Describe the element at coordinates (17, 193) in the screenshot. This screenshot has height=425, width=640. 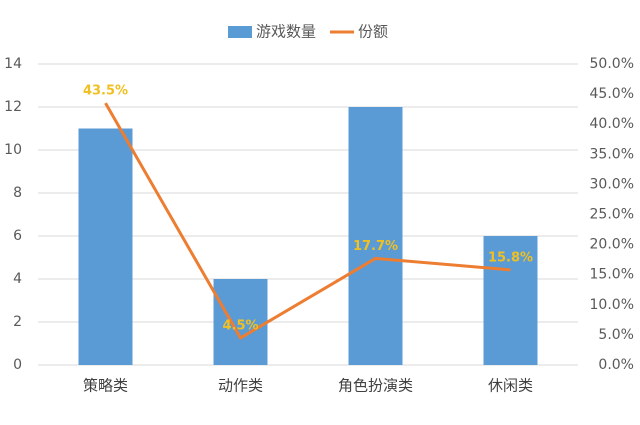
I see `y-tick-label: 8` at that location.